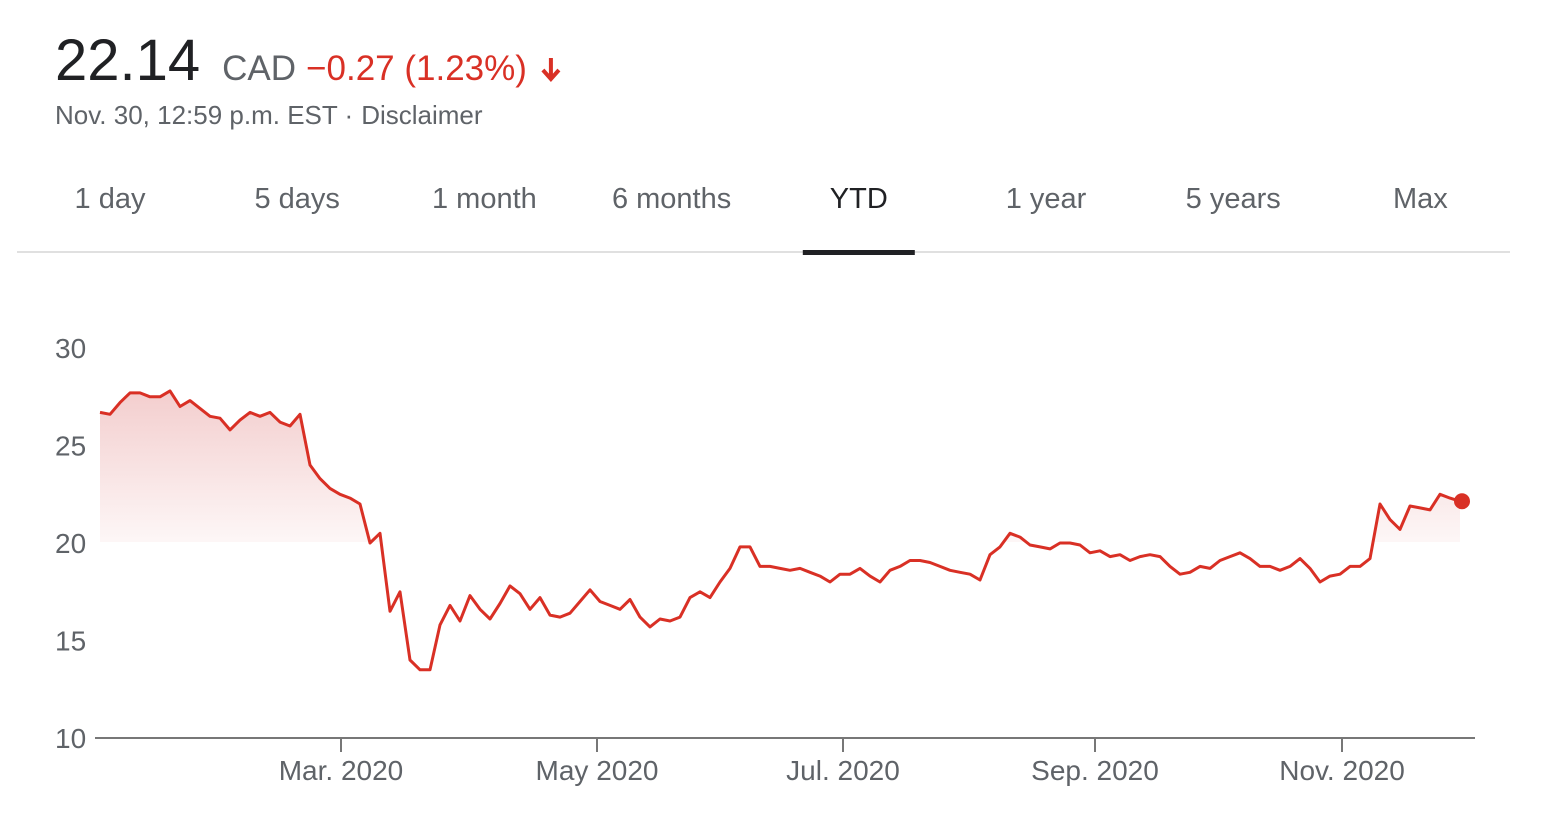 This screenshot has width=1558, height=832. Describe the element at coordinates (484, 199) in the screenshot. I see `range-tab: 1 month` at that location.